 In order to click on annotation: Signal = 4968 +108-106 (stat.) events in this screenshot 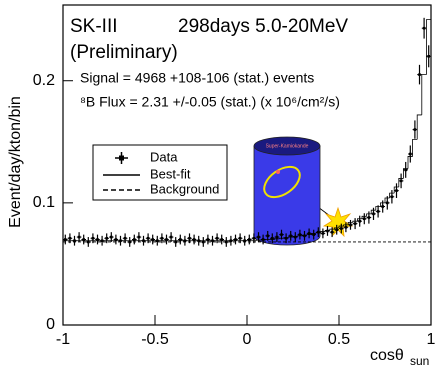, I will do `click(197, 78)`.